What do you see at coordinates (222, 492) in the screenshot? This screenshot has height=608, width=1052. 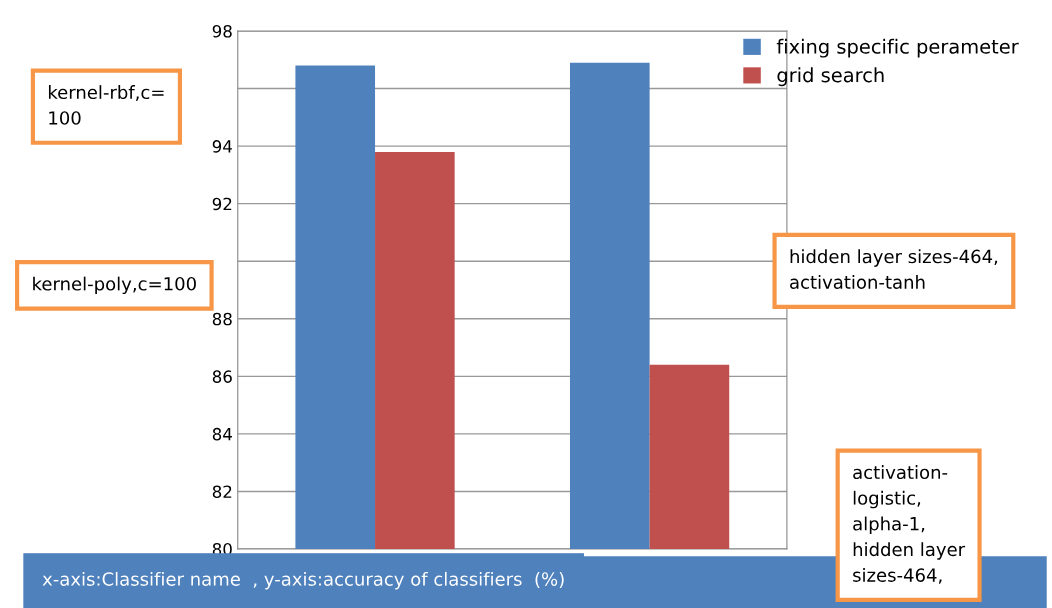 I see `y-tick-label: 82` at bounding box center [222, 492].